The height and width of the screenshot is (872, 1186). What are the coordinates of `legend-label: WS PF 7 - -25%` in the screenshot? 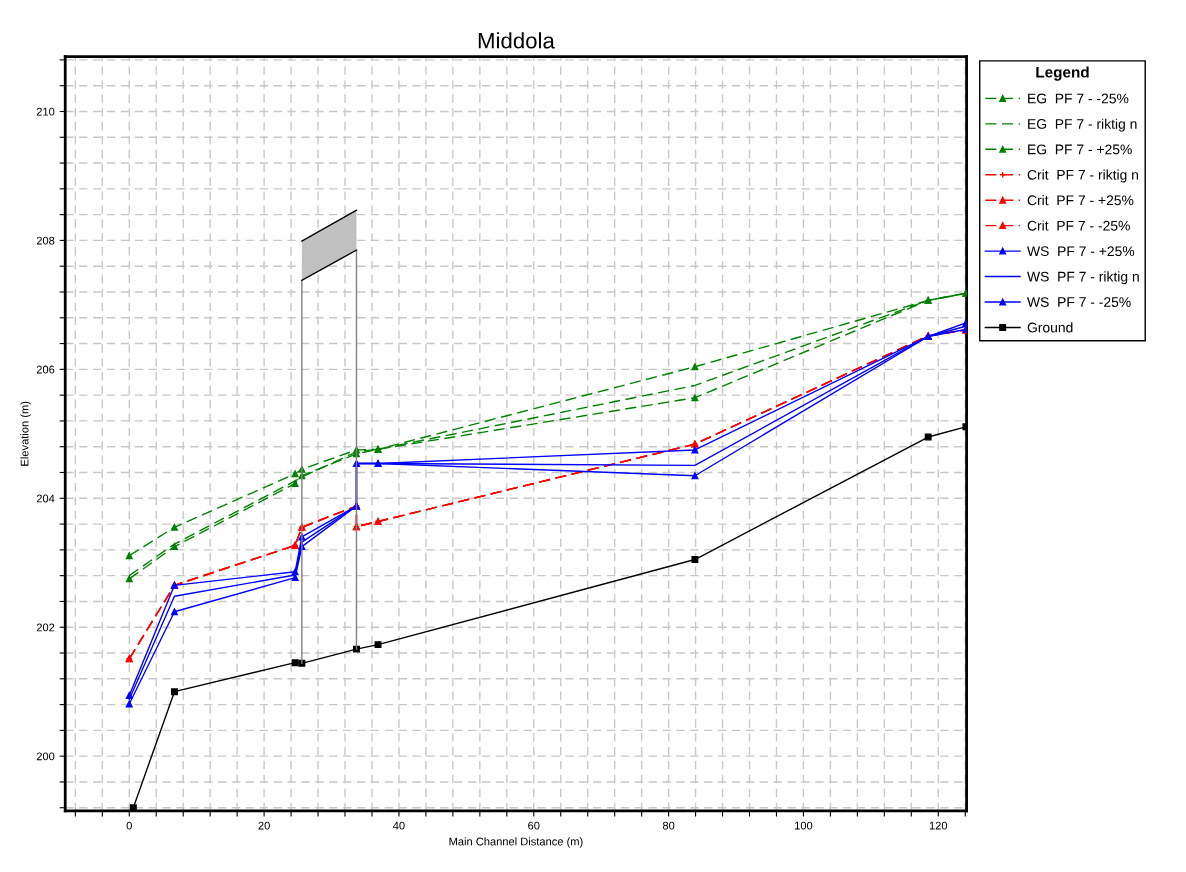 It's located at (1079, 302).